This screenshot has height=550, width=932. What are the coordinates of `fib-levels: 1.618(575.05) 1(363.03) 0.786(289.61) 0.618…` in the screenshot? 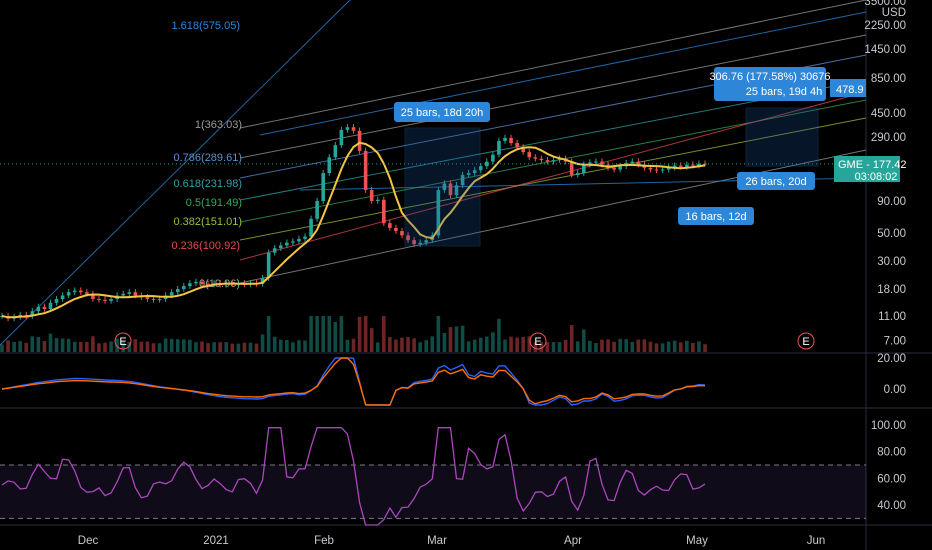 It's located at (207, 155).